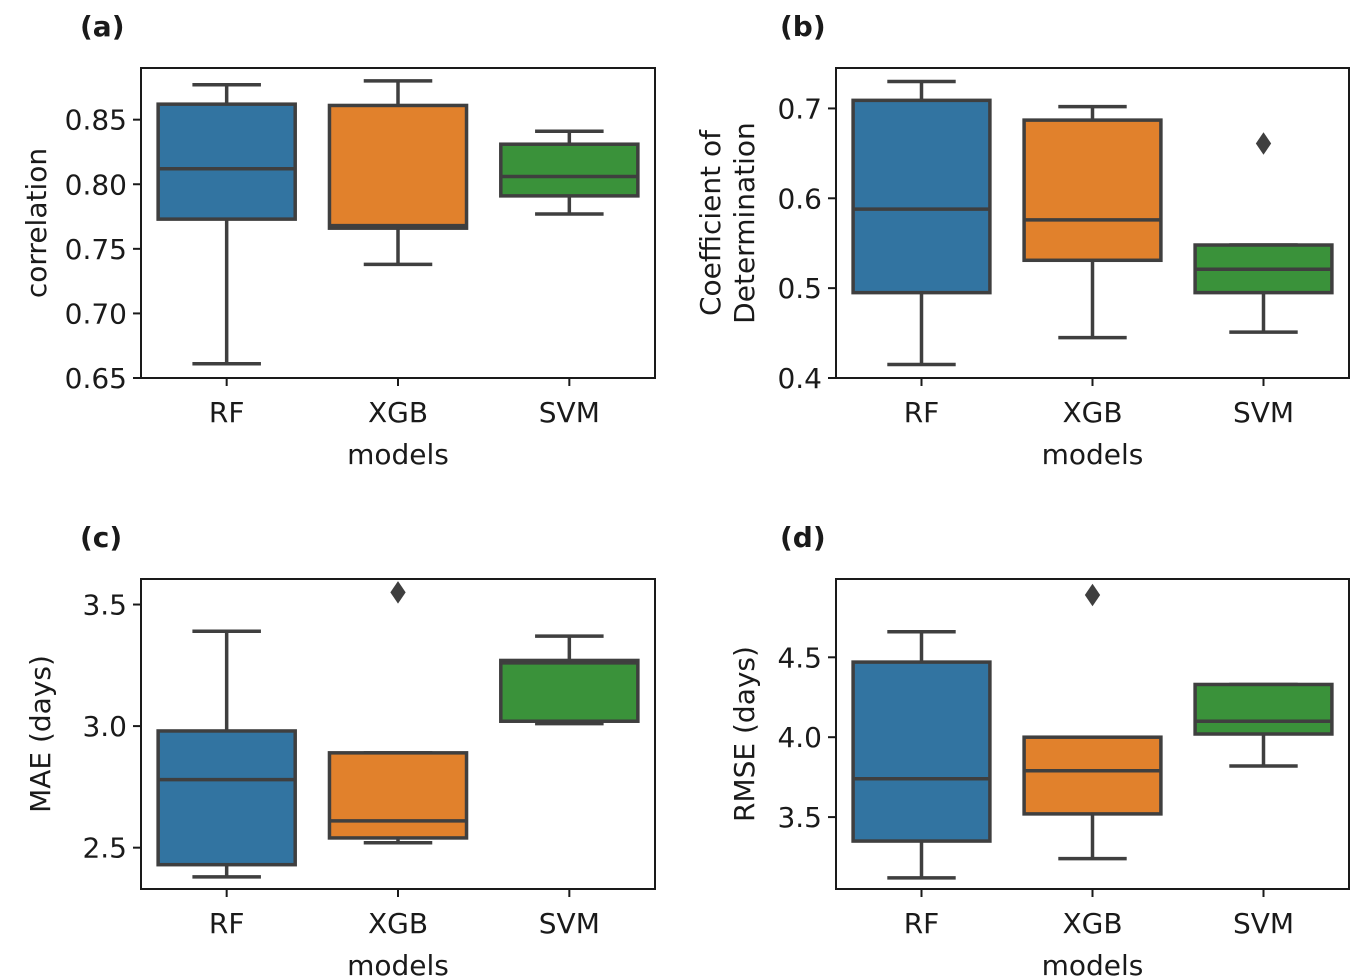  Describe the element at coordinates (803, 26) in the screenshot. I see `panel-label-b: (b)` at that location.